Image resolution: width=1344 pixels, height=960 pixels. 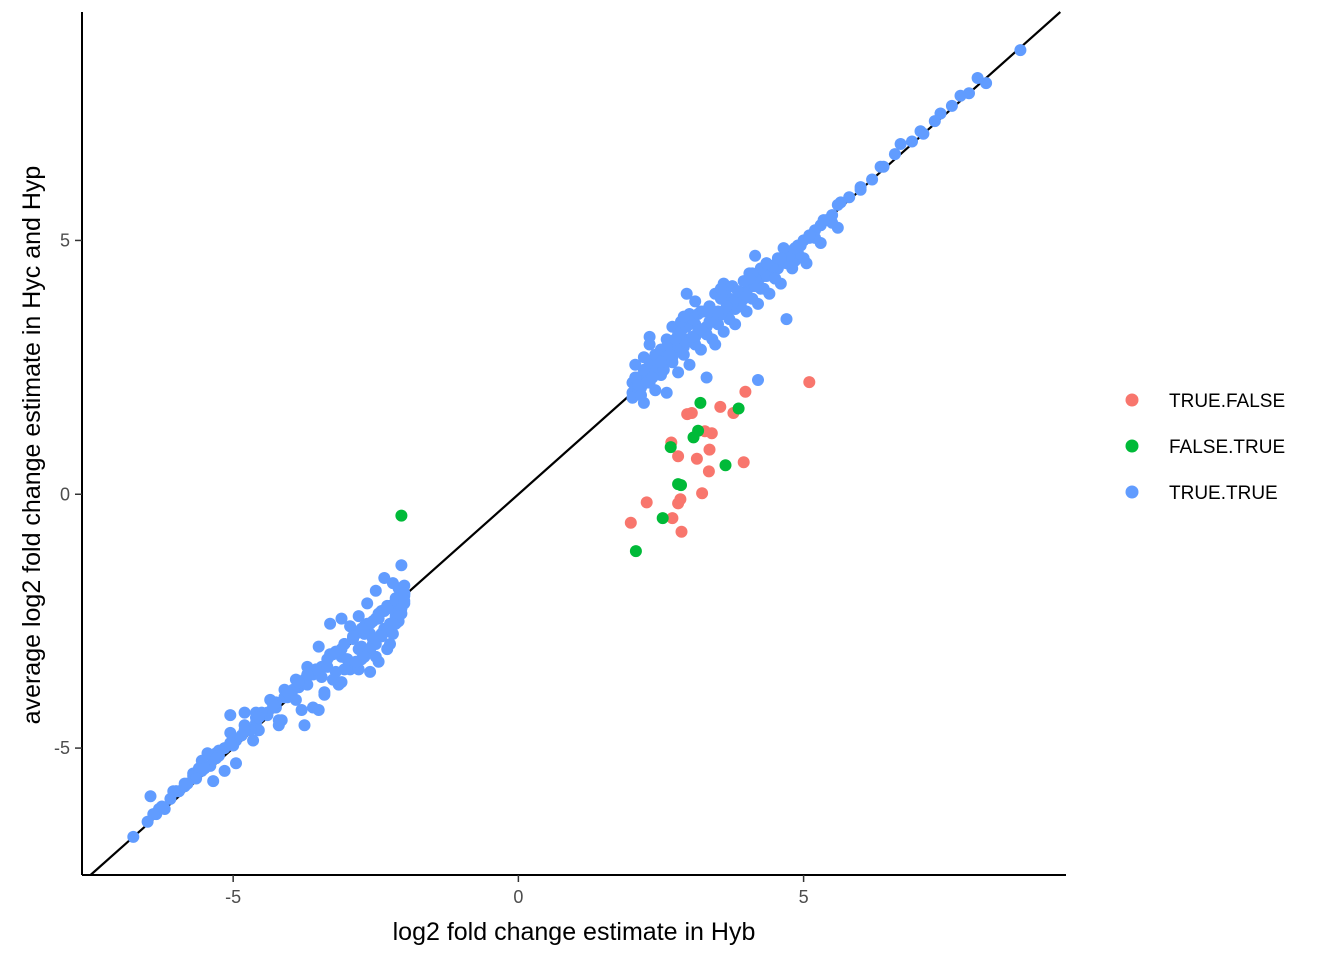 What do you see at coordinates (62, 748) in the screenshot?
I see `y-tick-label: -5` at bounding box center [62, 748].